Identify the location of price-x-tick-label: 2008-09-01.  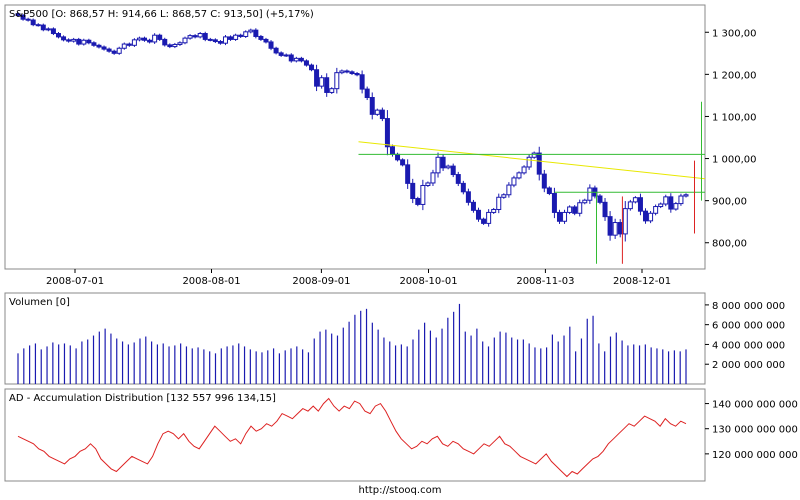
(321, 281).